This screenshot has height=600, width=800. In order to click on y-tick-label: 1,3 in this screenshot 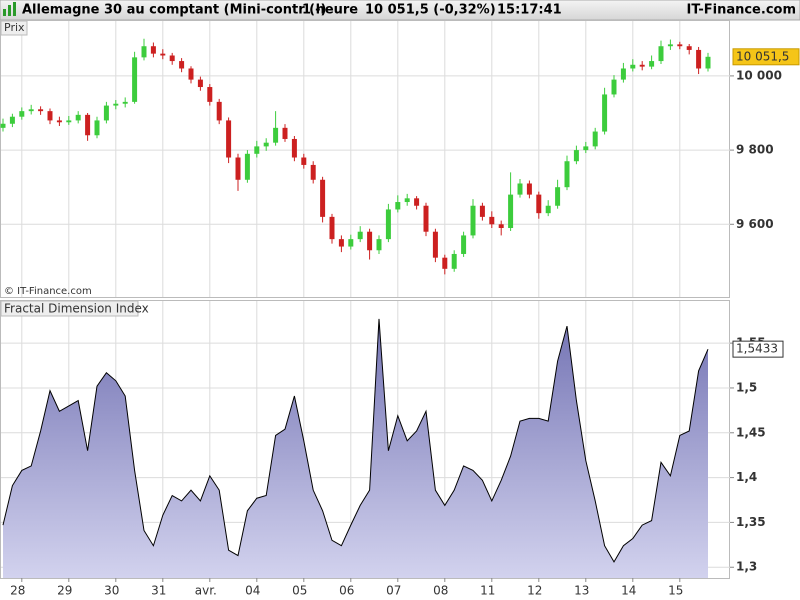, I will do `click(746, 567)`.